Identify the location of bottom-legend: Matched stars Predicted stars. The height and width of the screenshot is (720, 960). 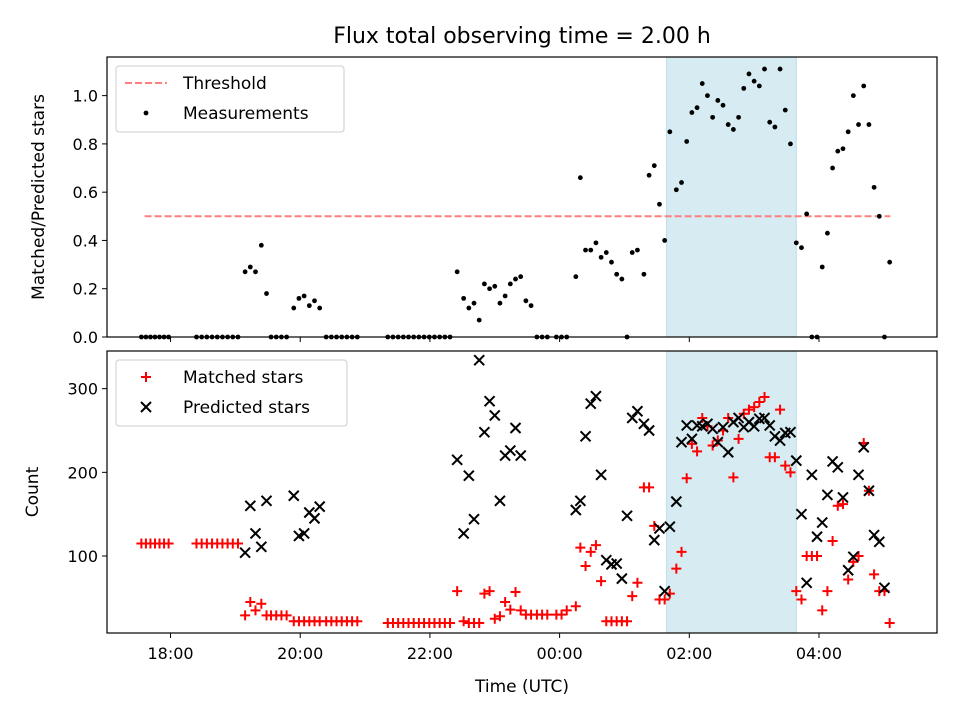
(231, 393).